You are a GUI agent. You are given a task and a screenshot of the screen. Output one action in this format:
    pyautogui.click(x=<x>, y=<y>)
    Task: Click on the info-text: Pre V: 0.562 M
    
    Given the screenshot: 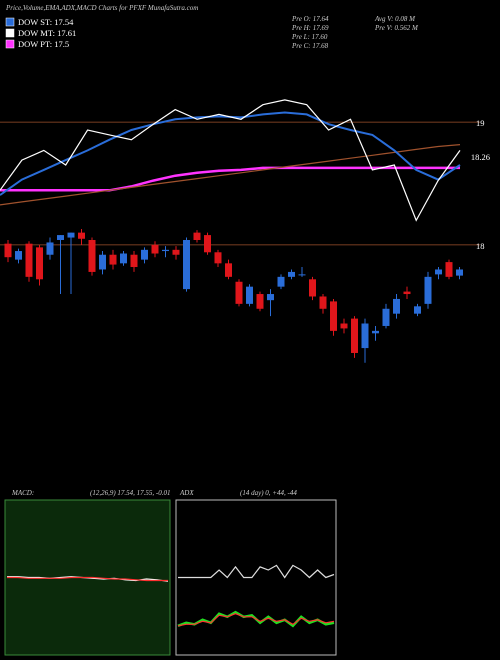 What is the action you would take?
    pyautogui.click(x=396, y=28)
    